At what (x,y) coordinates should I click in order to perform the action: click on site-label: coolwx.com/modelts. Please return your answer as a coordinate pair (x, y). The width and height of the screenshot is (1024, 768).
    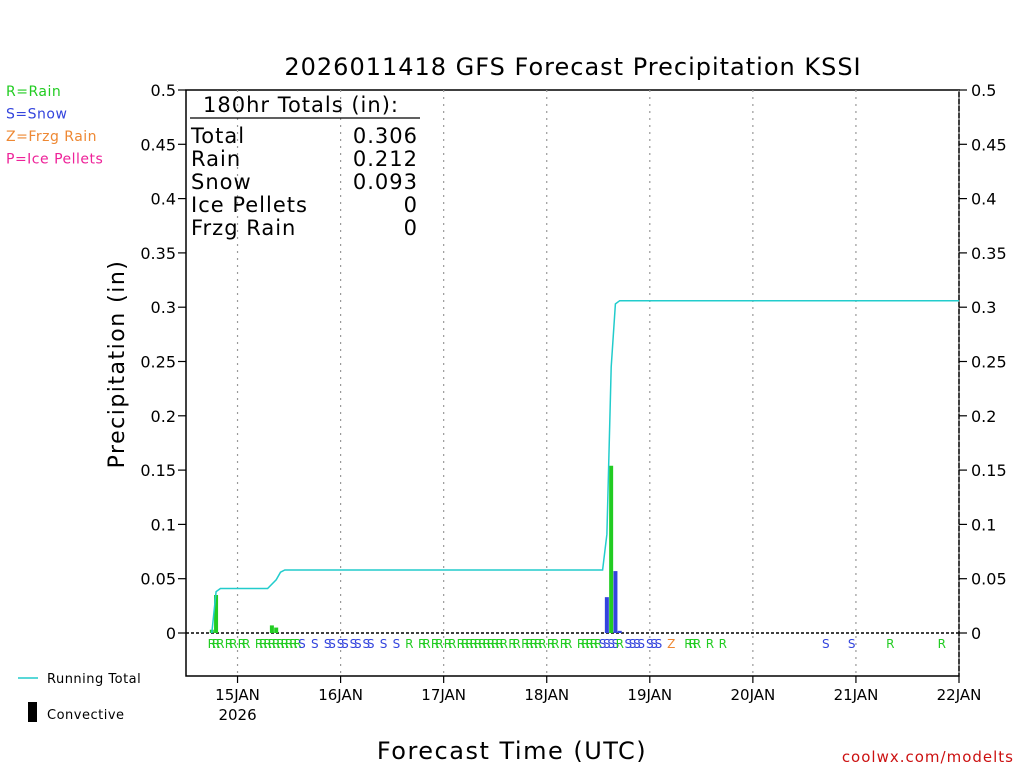
    Looking at the image, I should click on (928, 757).